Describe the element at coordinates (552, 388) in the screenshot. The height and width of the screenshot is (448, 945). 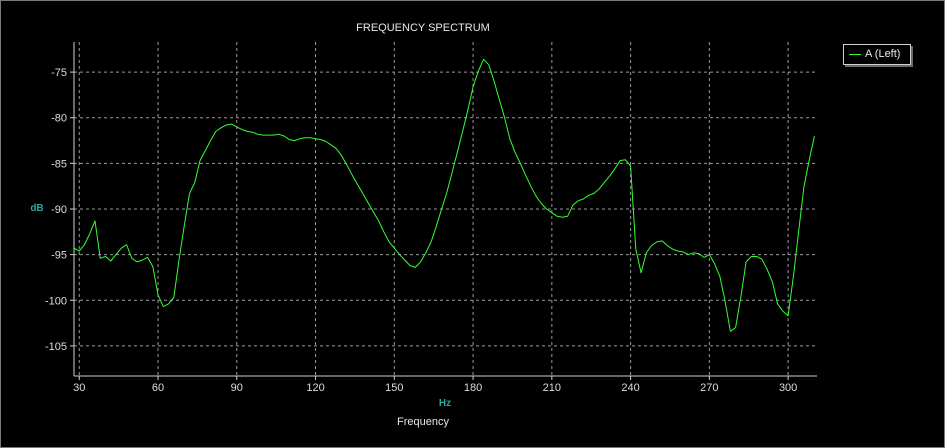
I see `x-tick-label: 210` at that location.